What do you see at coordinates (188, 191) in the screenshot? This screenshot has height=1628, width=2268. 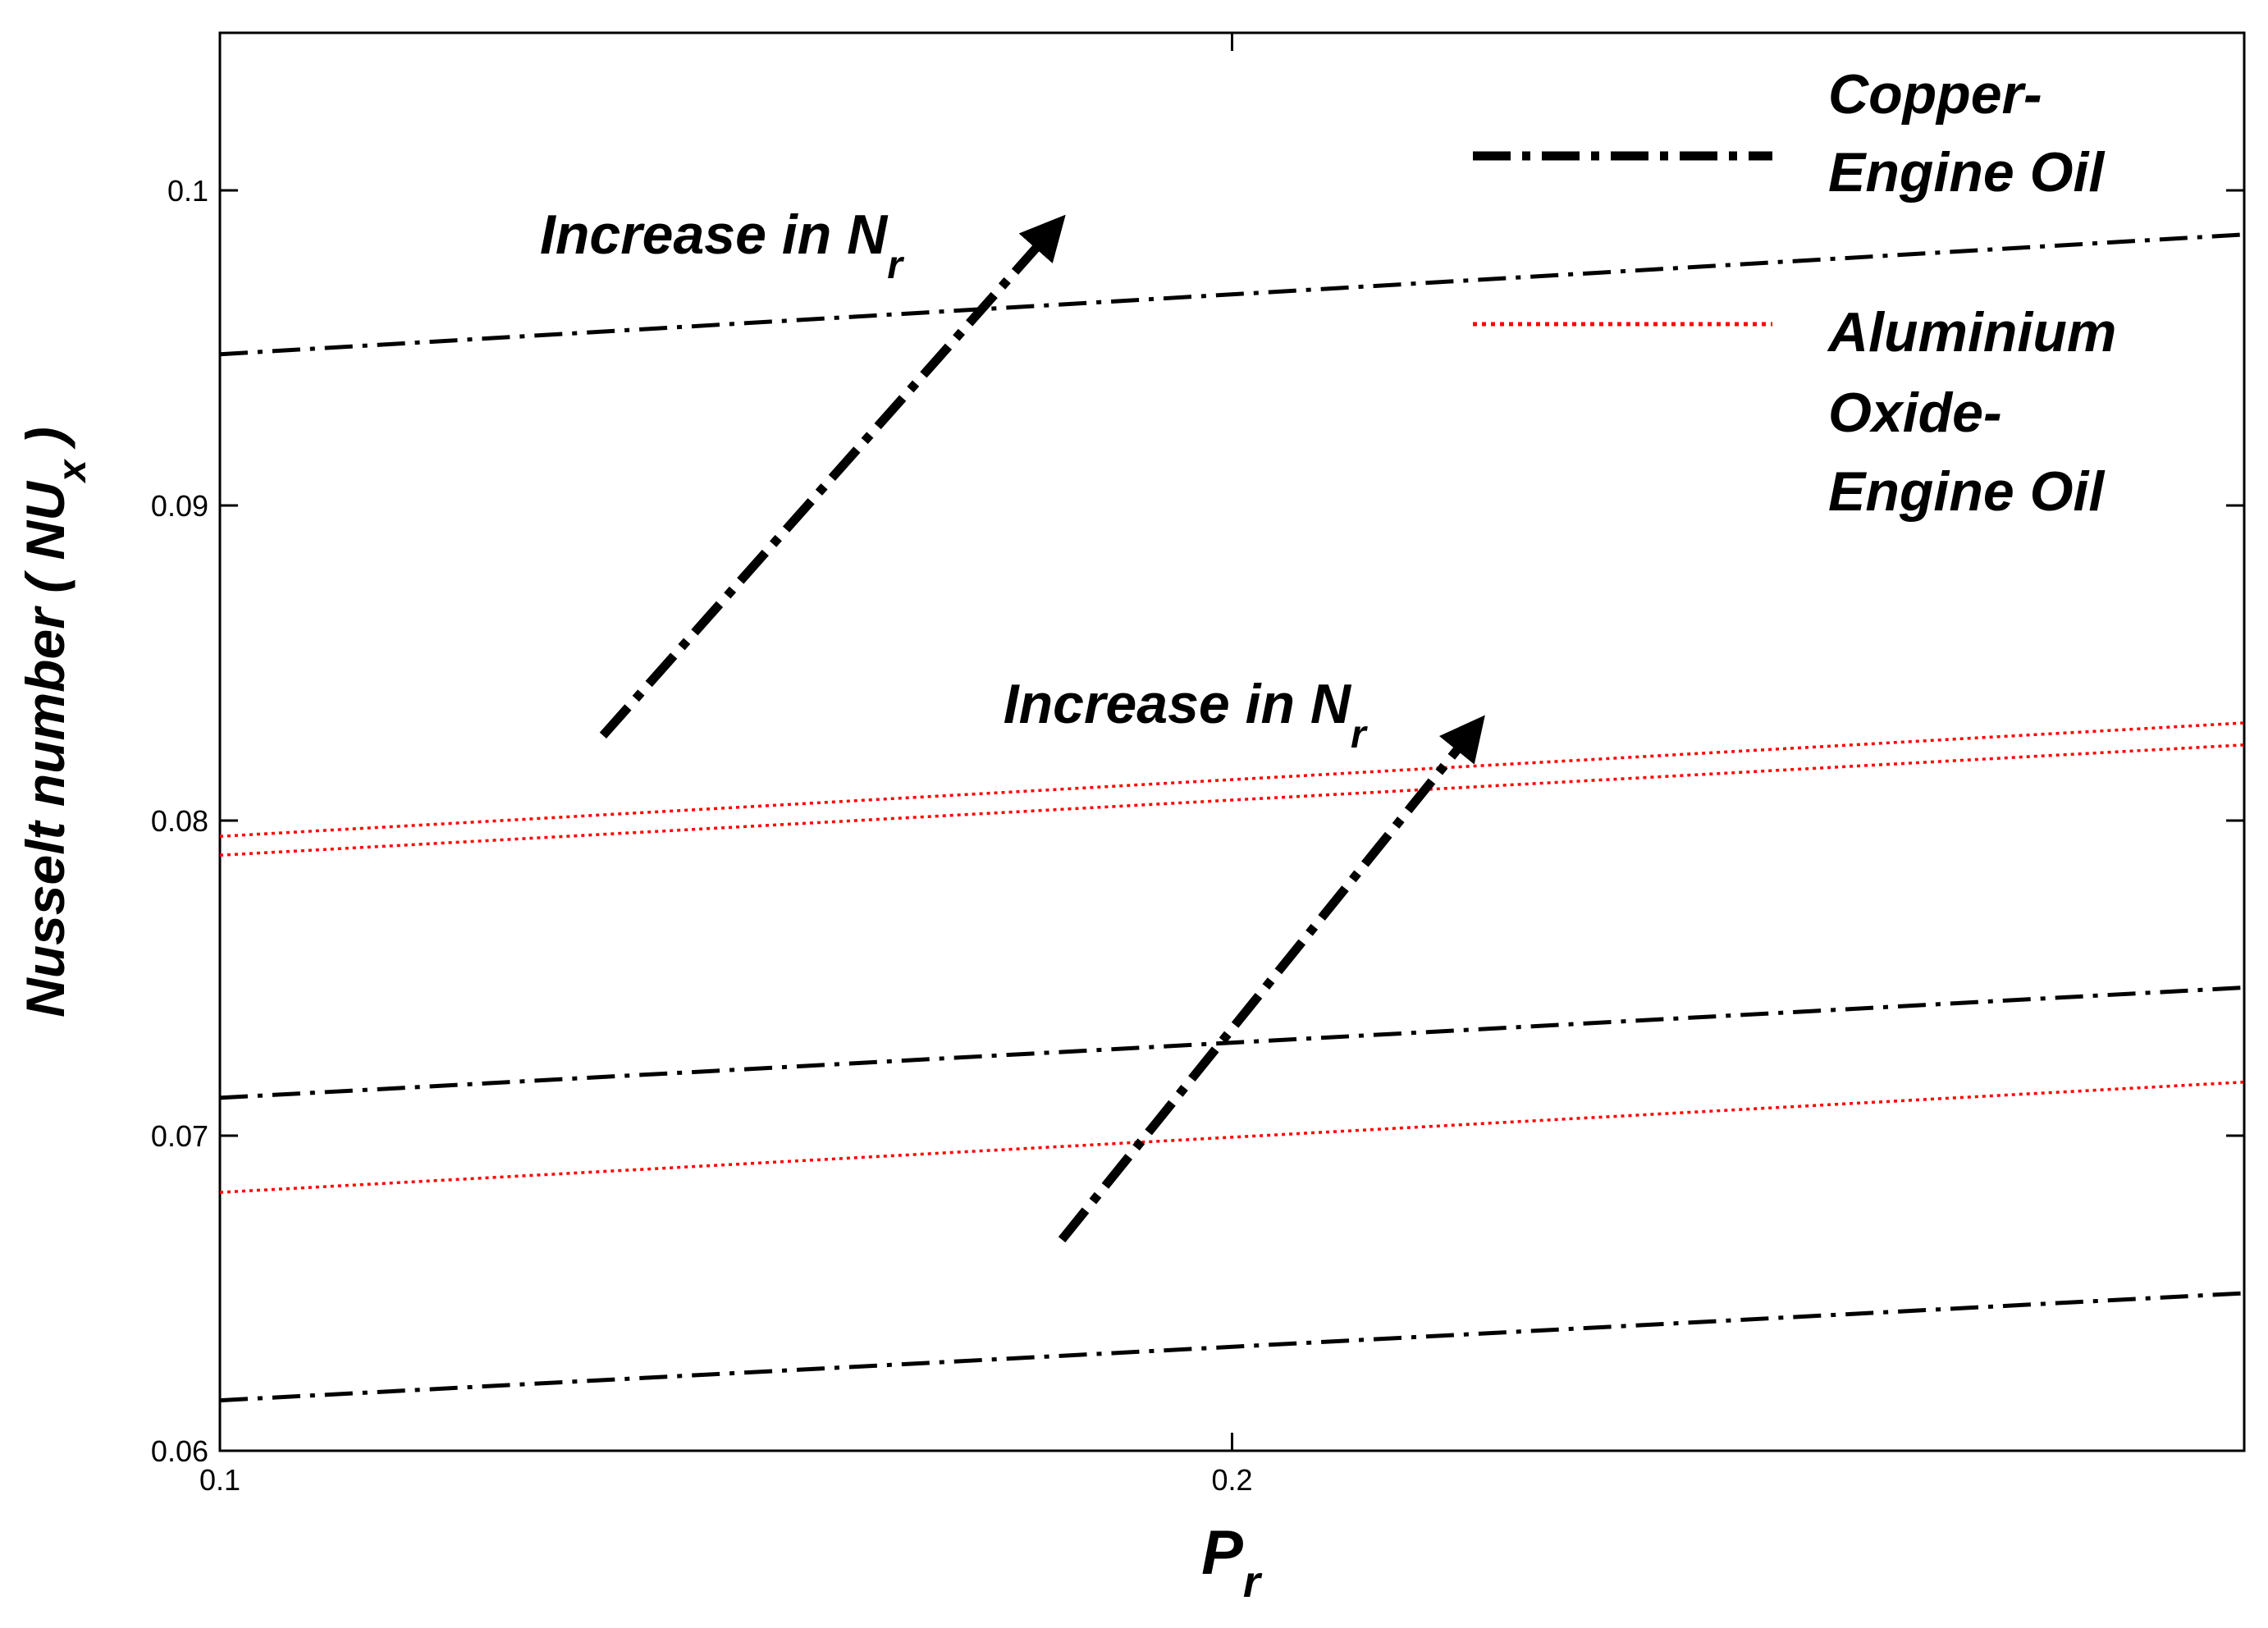 I see `y-tick-label: 0.1` at bounding box center [188, 191].